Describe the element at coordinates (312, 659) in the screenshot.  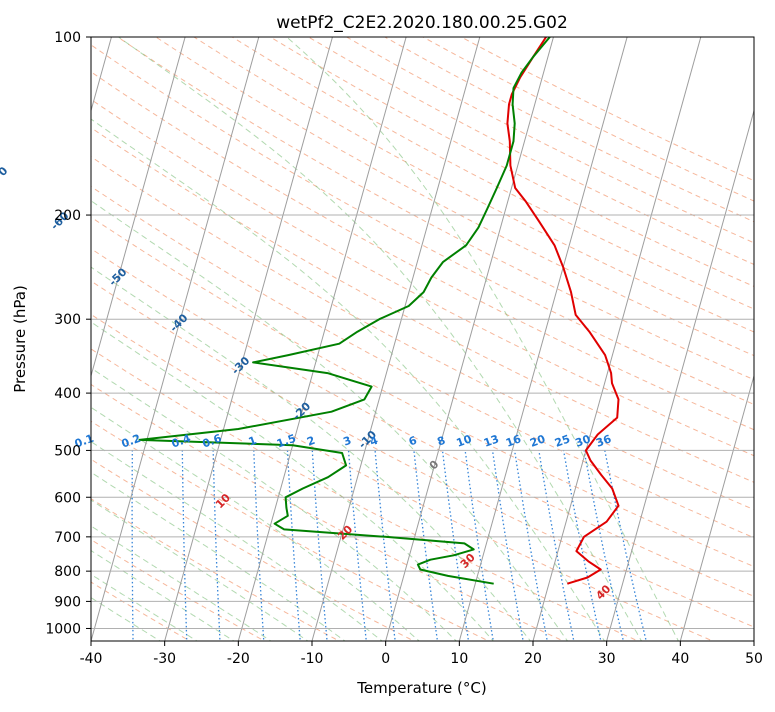
I see `x-tick-label: -10` at that location.